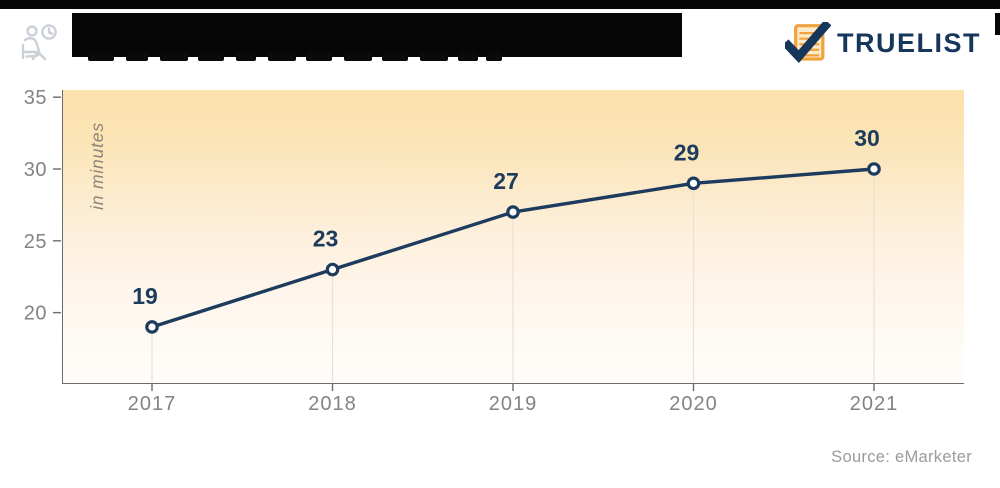 This screenshot has height=488, width=1000. I want to click on redacted-title-fragments, so click(500, 35).